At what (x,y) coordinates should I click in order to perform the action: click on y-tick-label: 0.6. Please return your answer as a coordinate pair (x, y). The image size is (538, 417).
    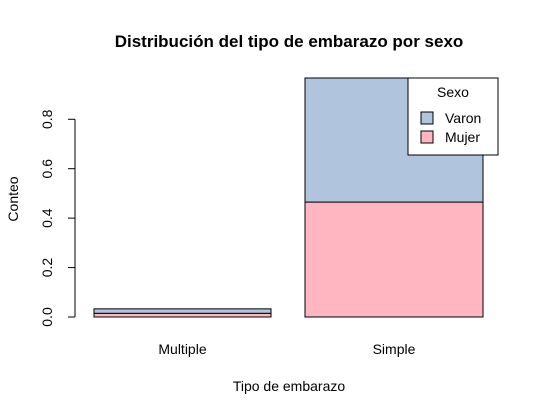
    Looking at the image, I should click on (47, 169).